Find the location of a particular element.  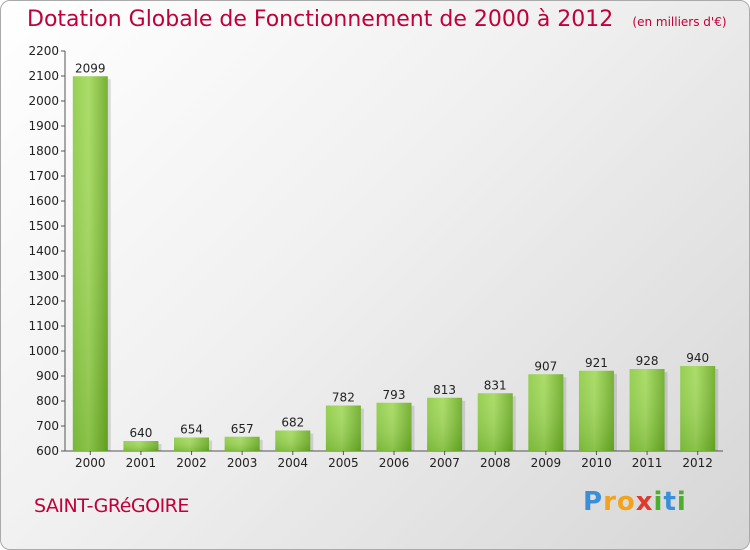

commune-name: SAINT-GRéGOIRE is located at coordinates (111, 506).